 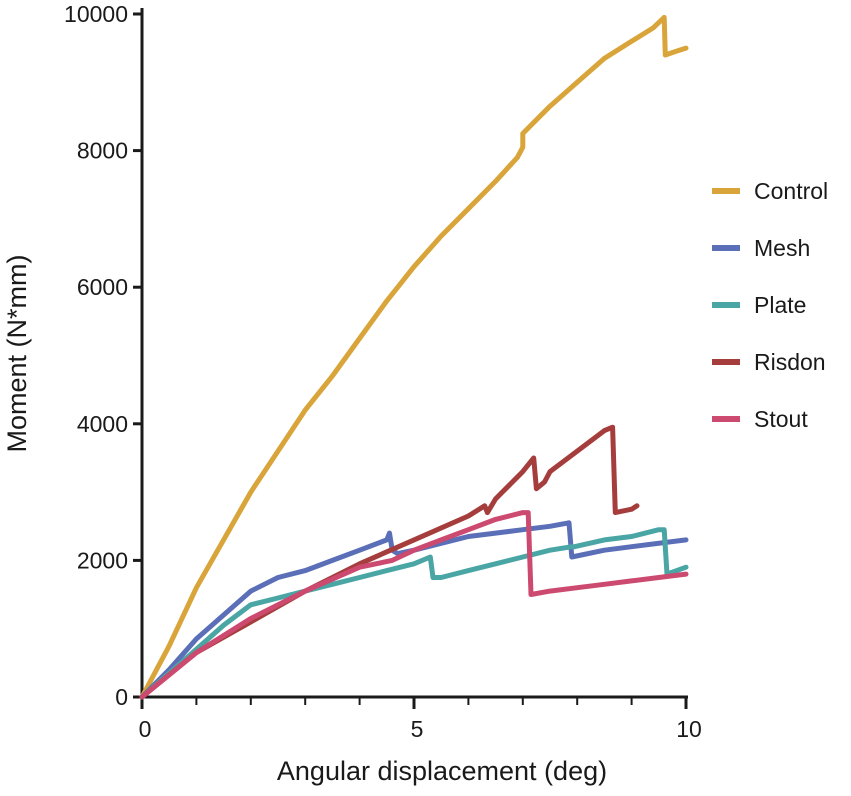 I want to click on x-tick-label: 5, so click(x=417, y=729).